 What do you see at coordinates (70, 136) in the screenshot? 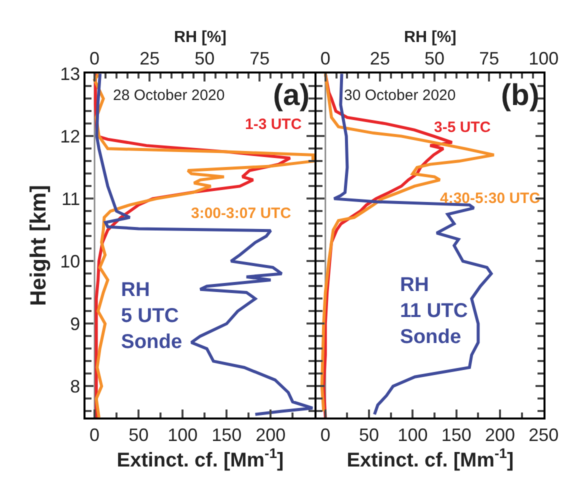
I see `y-tick-label: 12` at bounding box center [70, 136].